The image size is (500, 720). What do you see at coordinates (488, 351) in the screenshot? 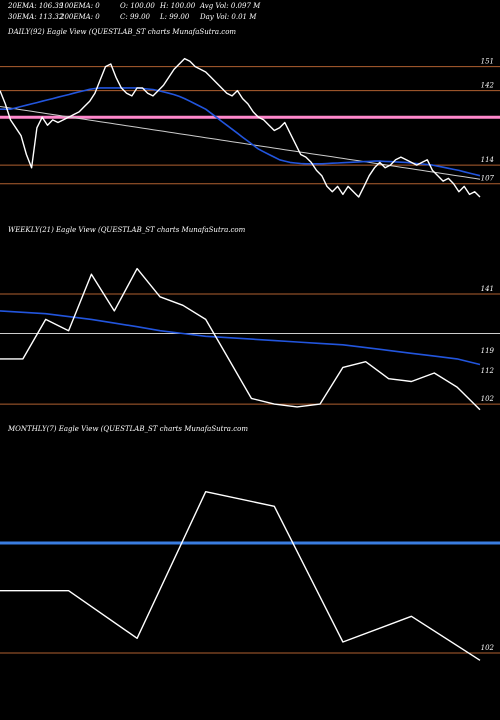
I see `weekly-level-label: 119` at bounding box center [488, 351].